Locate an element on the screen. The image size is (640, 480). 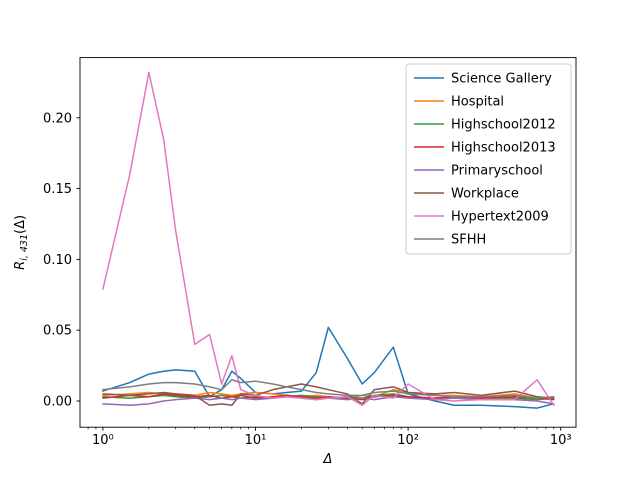
y-tick-label: 0.10 is located at coordinates (57, 260).